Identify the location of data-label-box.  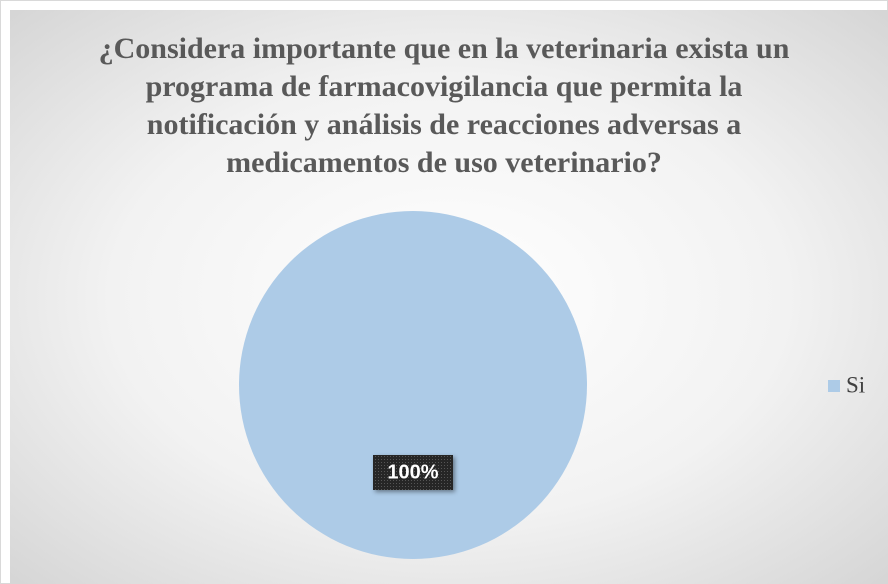
(413, 472).